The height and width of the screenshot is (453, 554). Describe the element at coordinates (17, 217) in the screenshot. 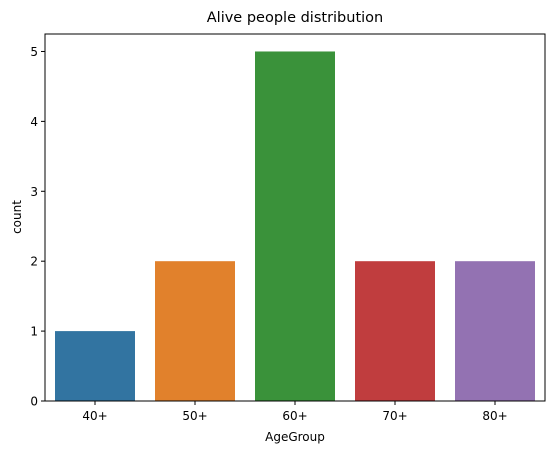

I see `y-axis-label: count` at that location.